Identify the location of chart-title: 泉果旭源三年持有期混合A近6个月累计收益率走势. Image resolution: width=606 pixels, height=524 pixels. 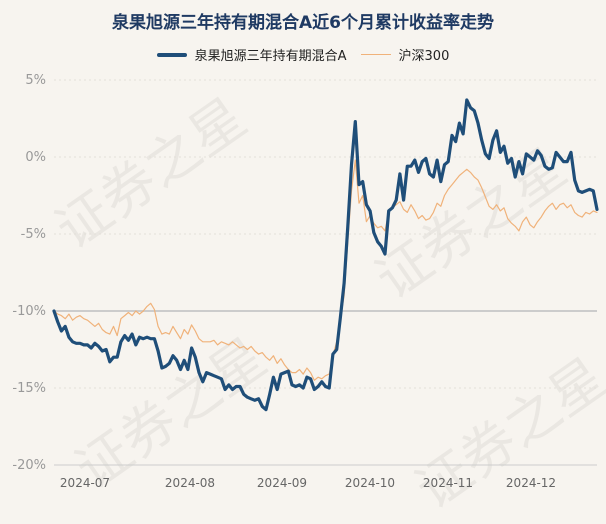
(303, 23).